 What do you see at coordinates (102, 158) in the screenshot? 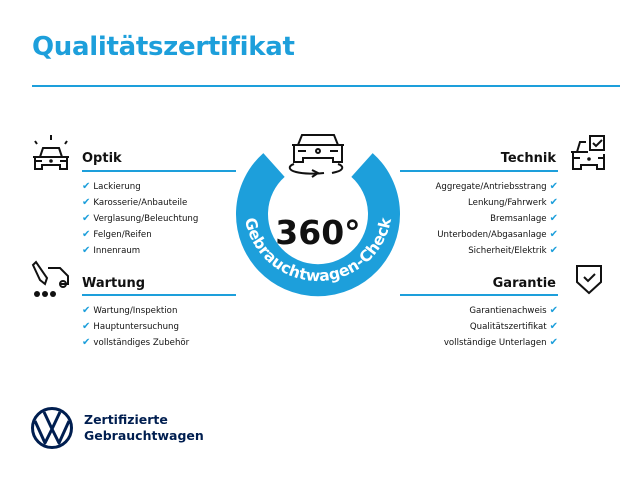
I see `section-heading-optik: Optik` at bounding box center [102, 158].